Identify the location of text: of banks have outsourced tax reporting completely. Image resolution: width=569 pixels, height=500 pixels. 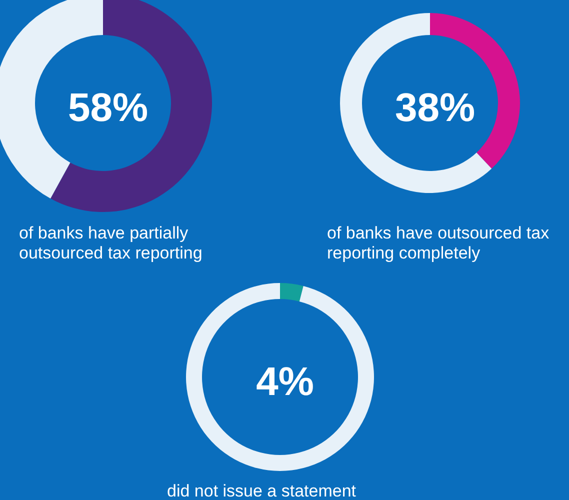
(440, 243).